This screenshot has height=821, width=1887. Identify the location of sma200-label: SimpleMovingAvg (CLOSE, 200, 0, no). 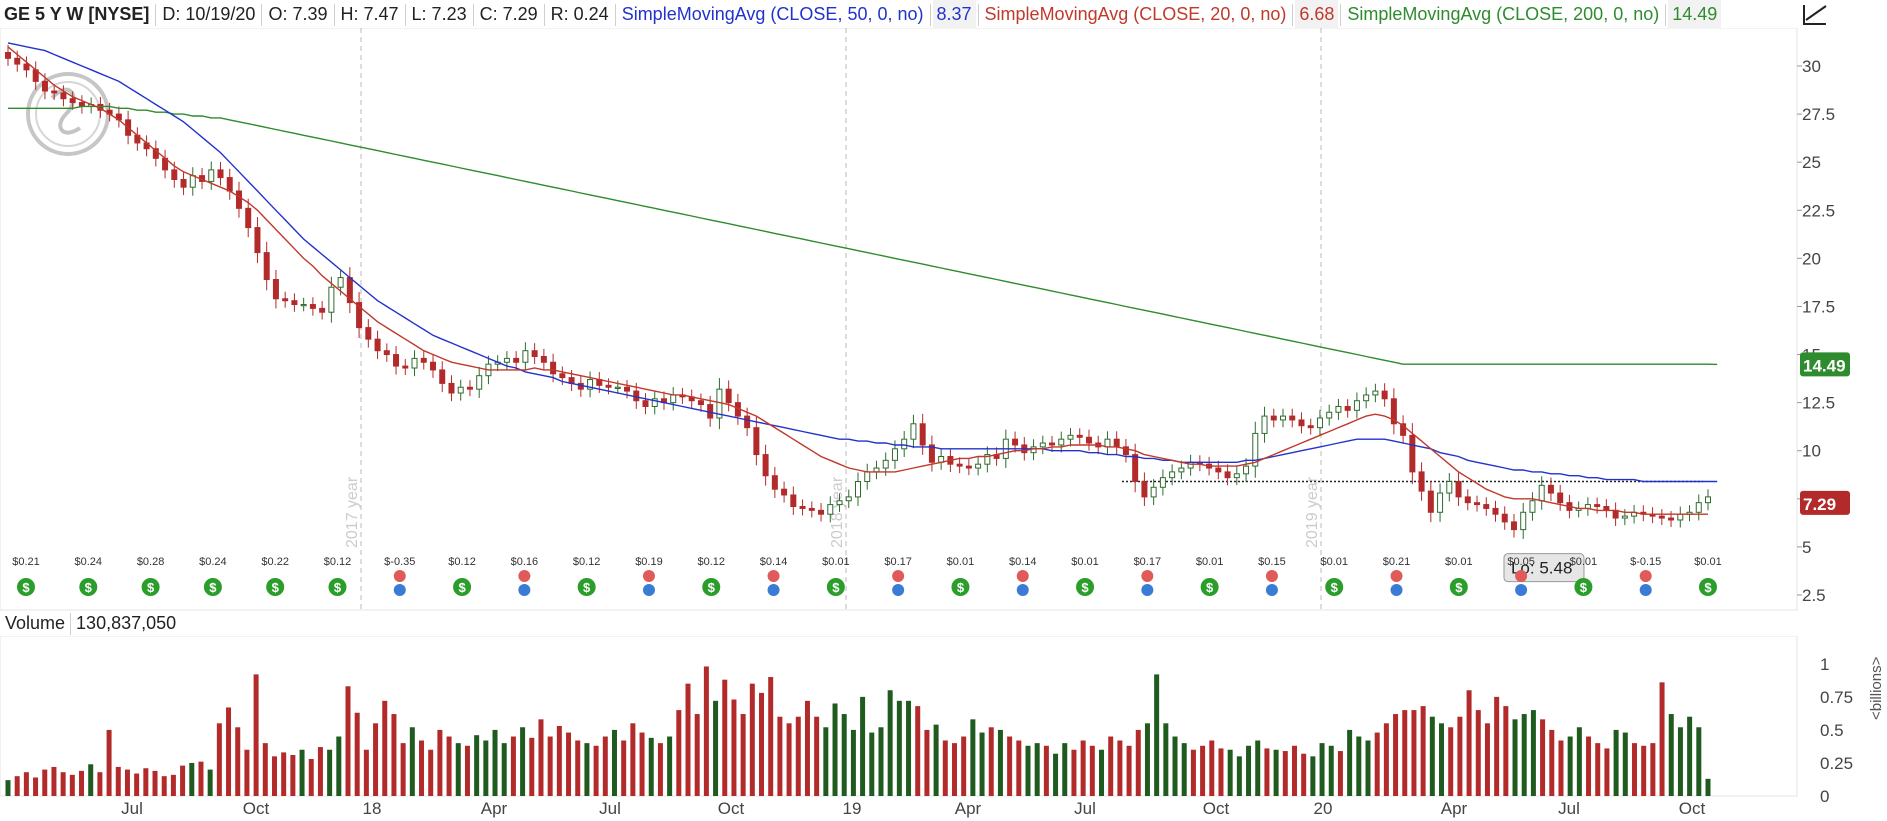
(1503, 14).